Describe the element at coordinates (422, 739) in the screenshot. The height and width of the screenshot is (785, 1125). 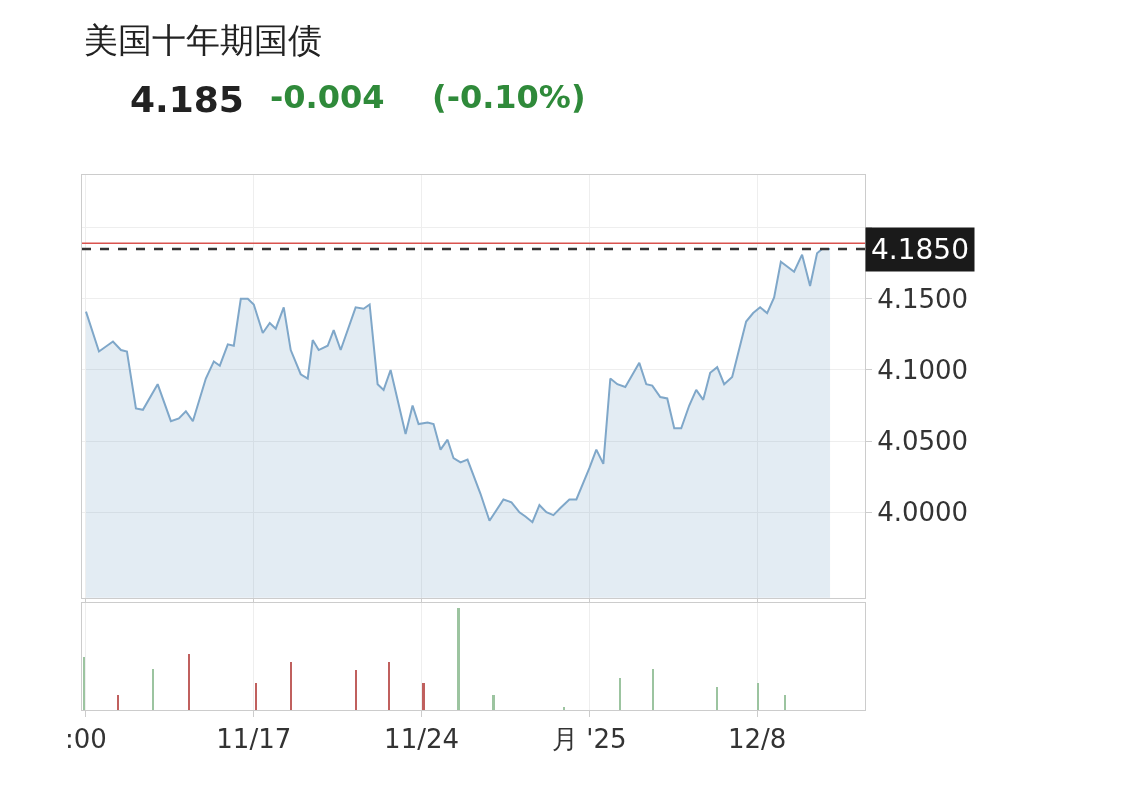
I see `x-tick-label: 11/24` at that location.